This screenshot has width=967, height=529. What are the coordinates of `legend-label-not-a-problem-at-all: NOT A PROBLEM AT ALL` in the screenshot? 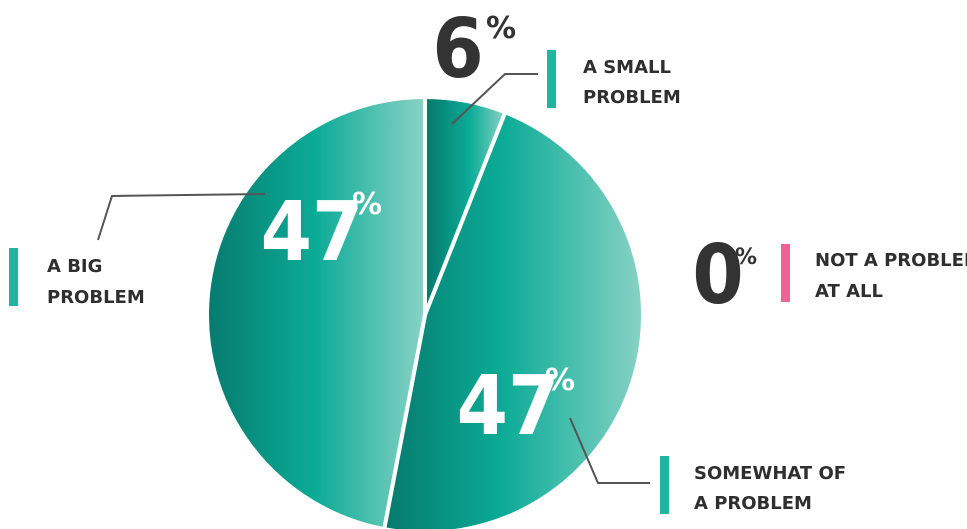 It's located at (891, 276).